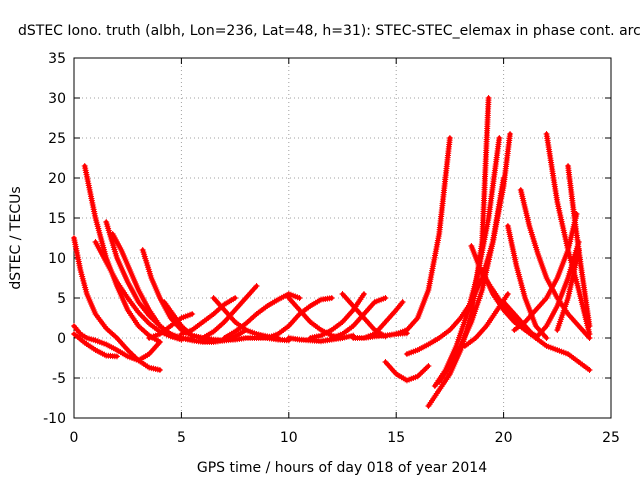  What do you see at coordinates (181, 438) in the screenshot?
I see `x-tick-label: 5` at bounding box center [181, 438].